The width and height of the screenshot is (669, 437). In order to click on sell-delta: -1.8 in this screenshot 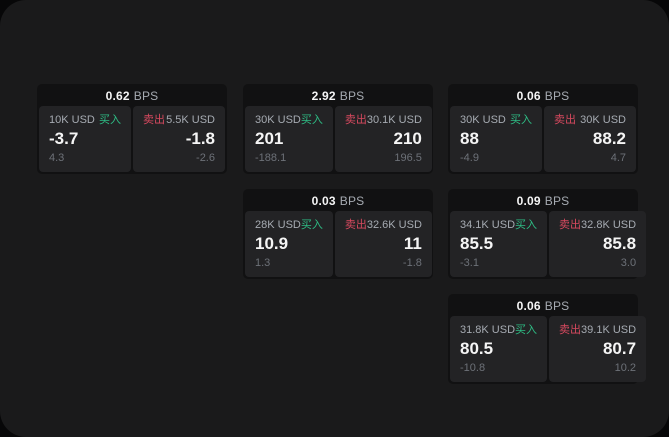, I will do `click(412, 263)`.